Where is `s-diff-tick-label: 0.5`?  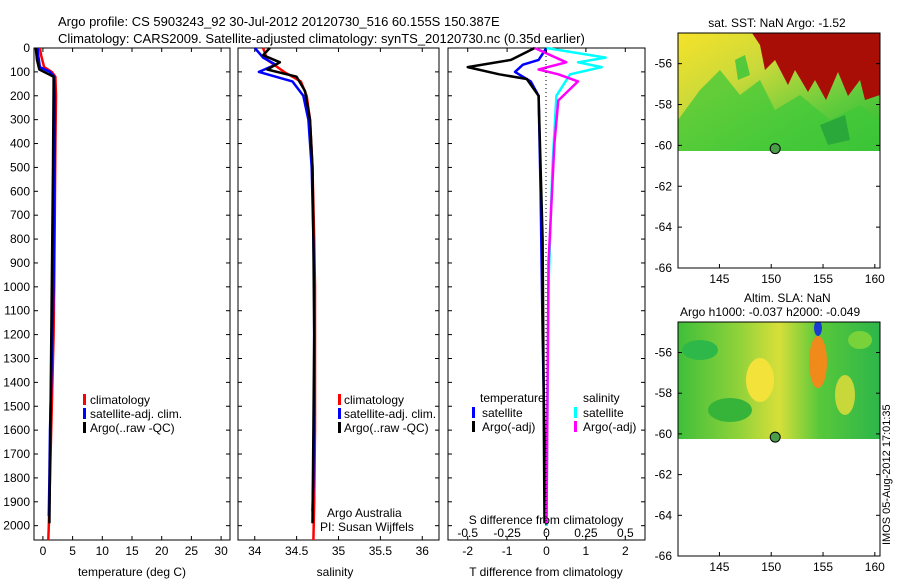 s-diff-tick-label: 0.5 is located at coordinates (625, 533).